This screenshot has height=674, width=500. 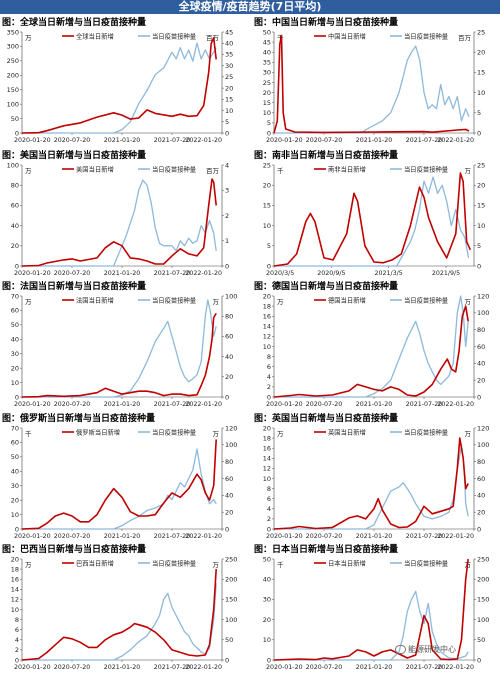 I want to click on legend-vaccine-label: 当日疫苗接种量, so click(x=426, y=562).